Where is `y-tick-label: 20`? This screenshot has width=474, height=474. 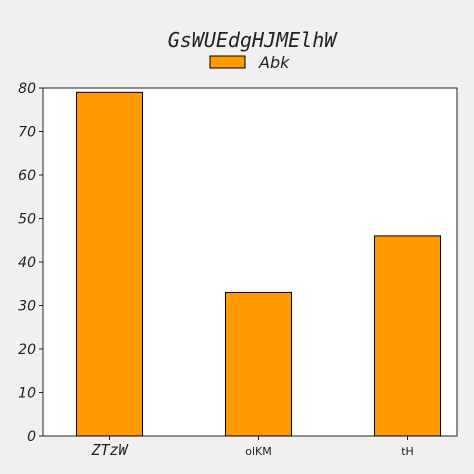 y-tick-label: 20 is located at coordinates (27, 350).